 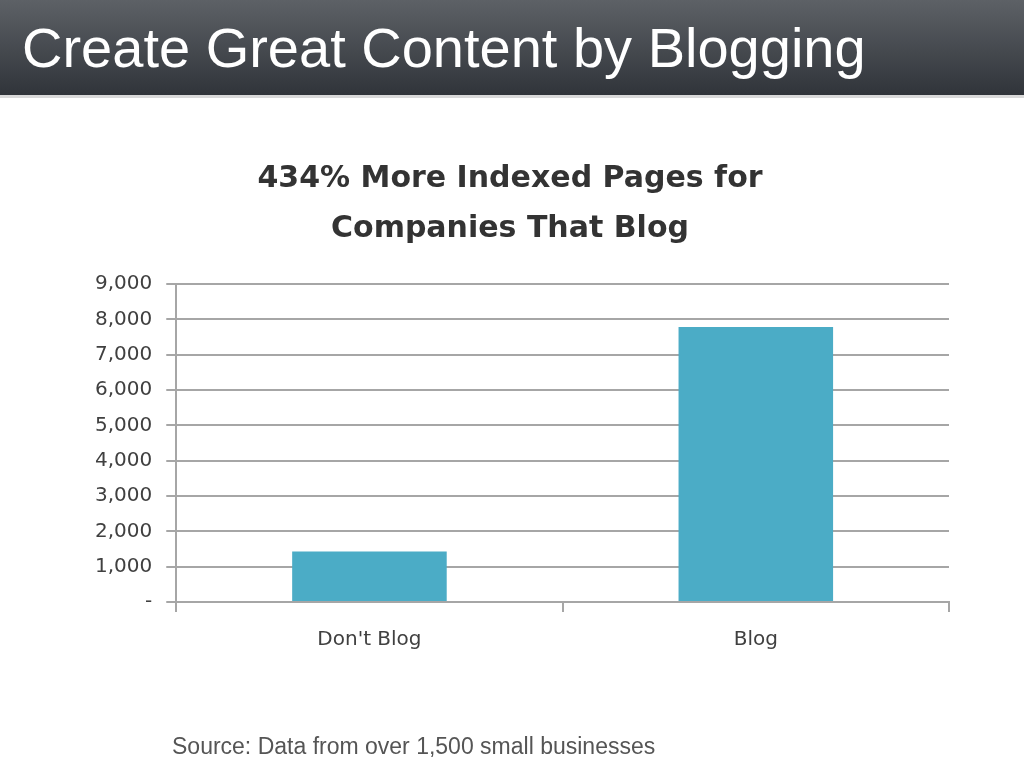 I want to click on y-tick-label: -, so click(x=149, y=600).